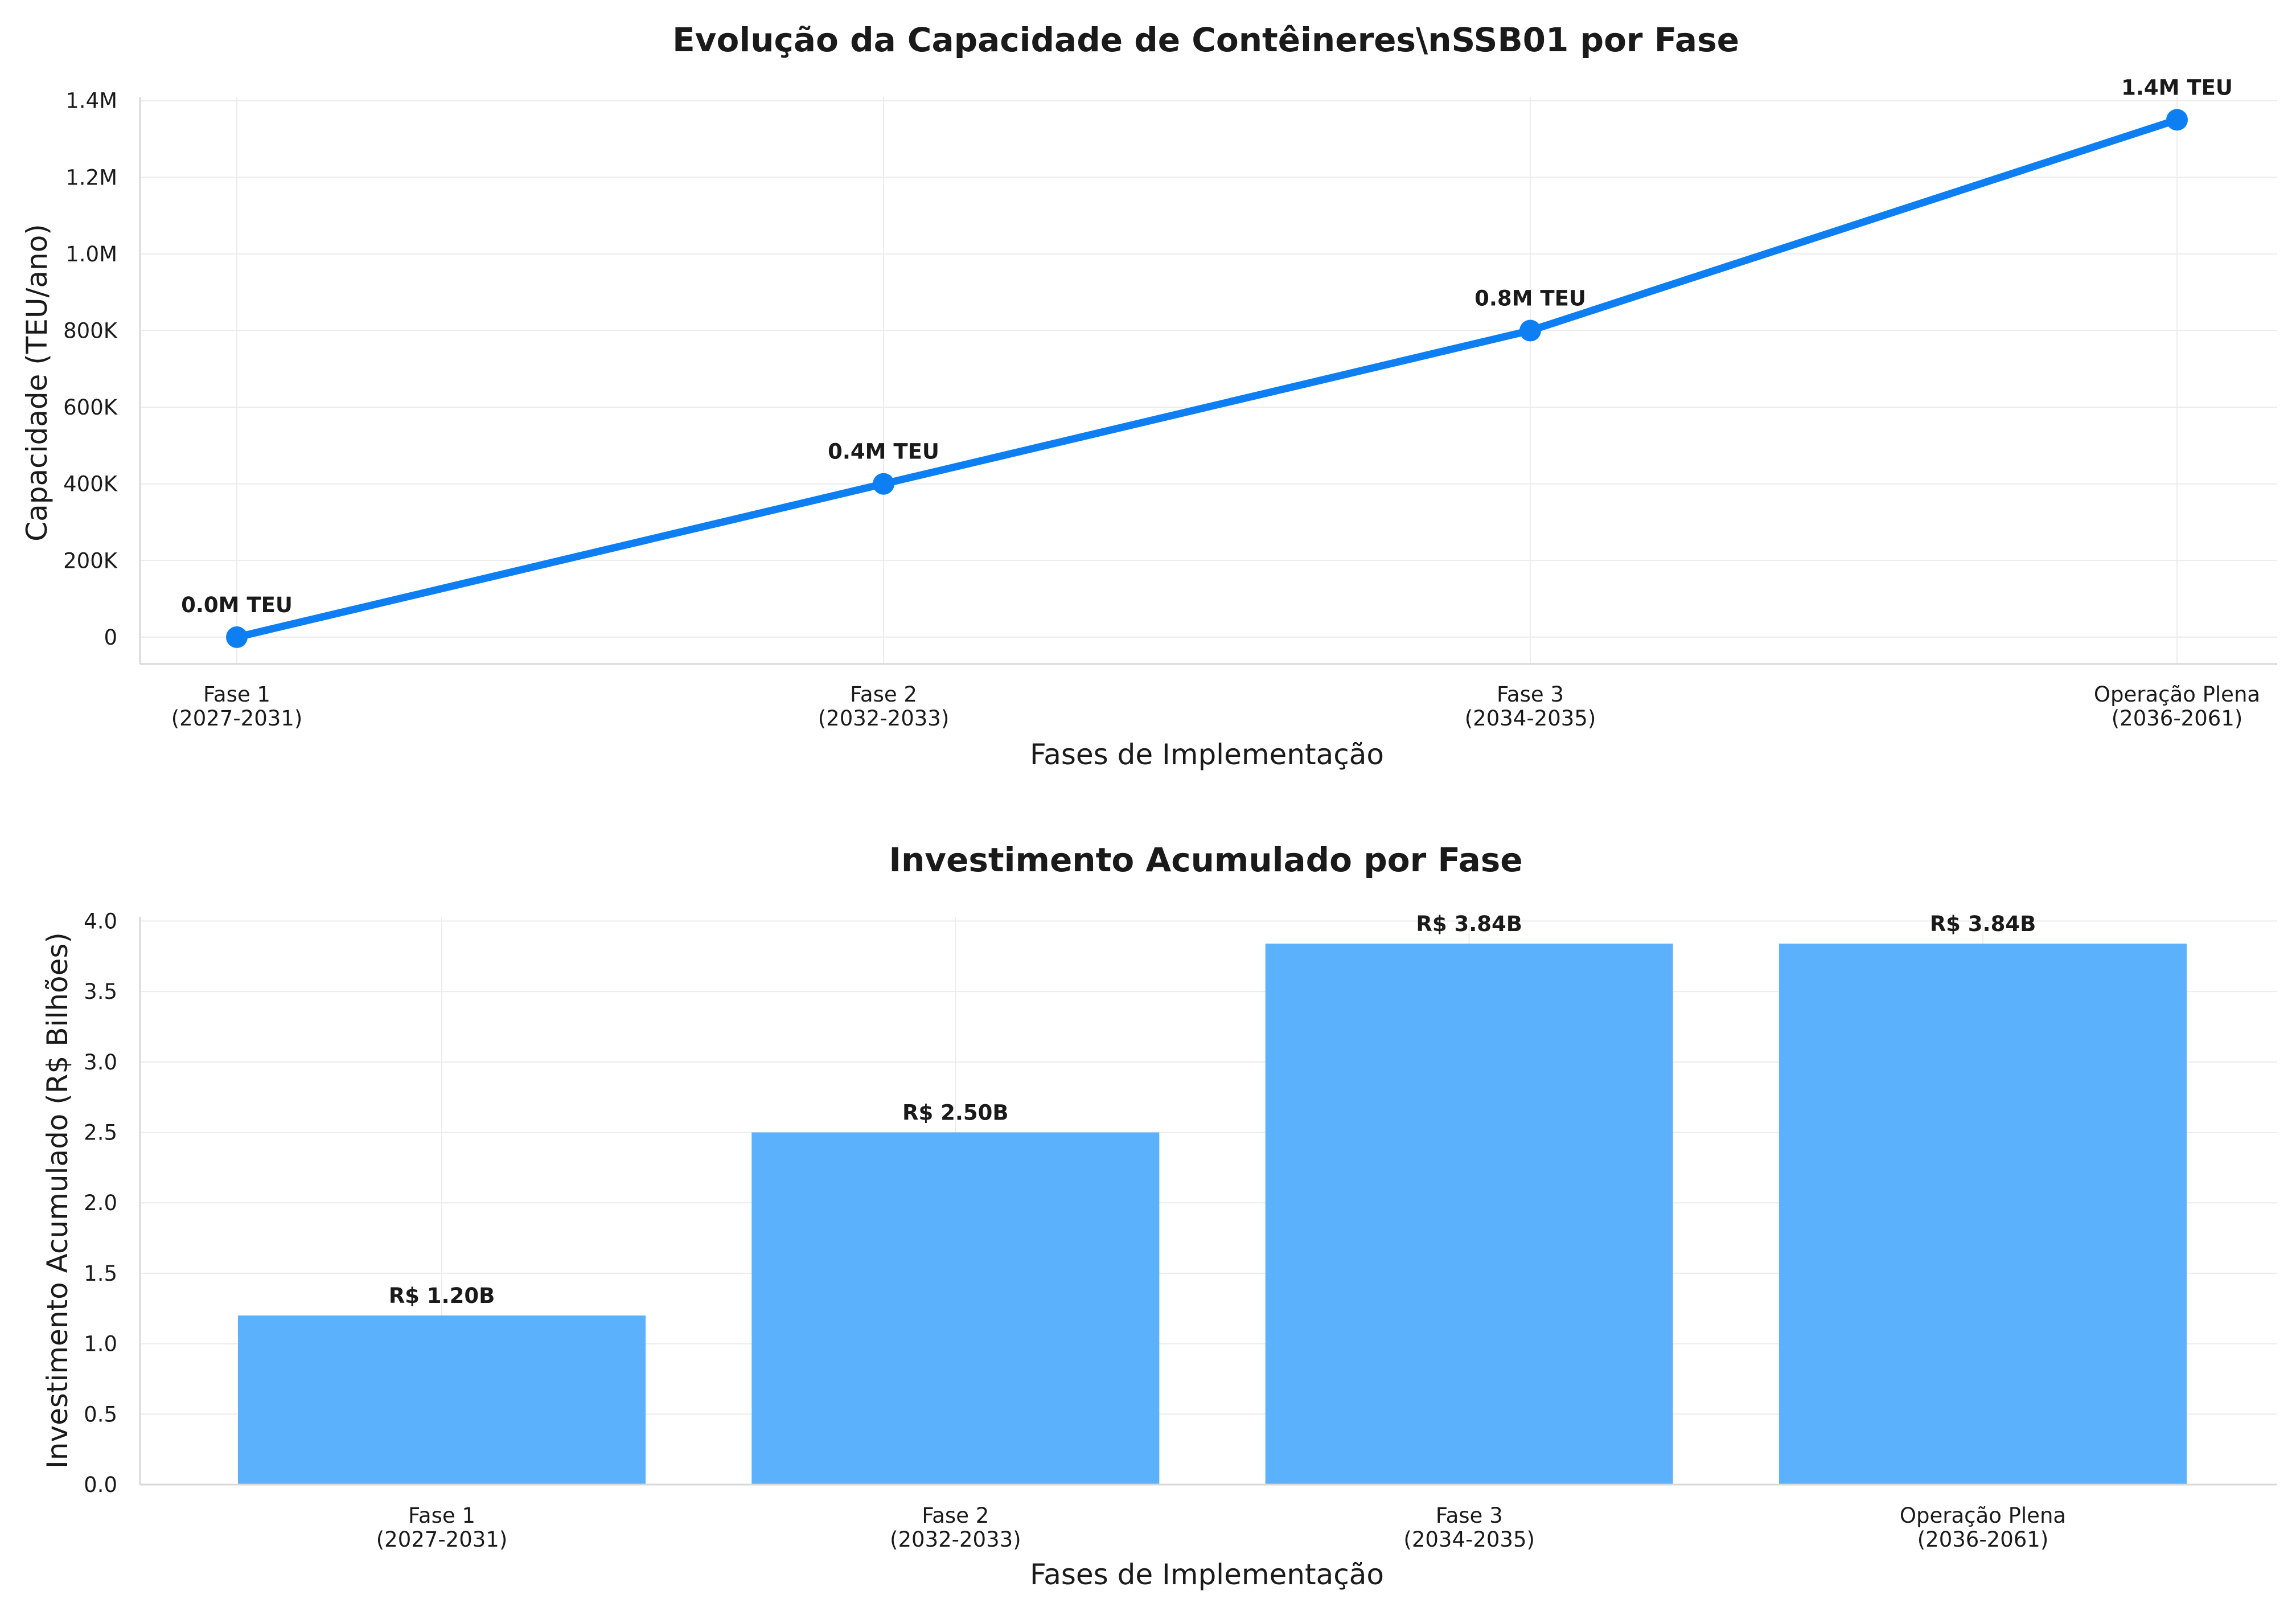  What do you see at coordinates (91, 254) in the screenshot?
I see `y-tick-label: 1.0M` at bounding box center [91, 254].